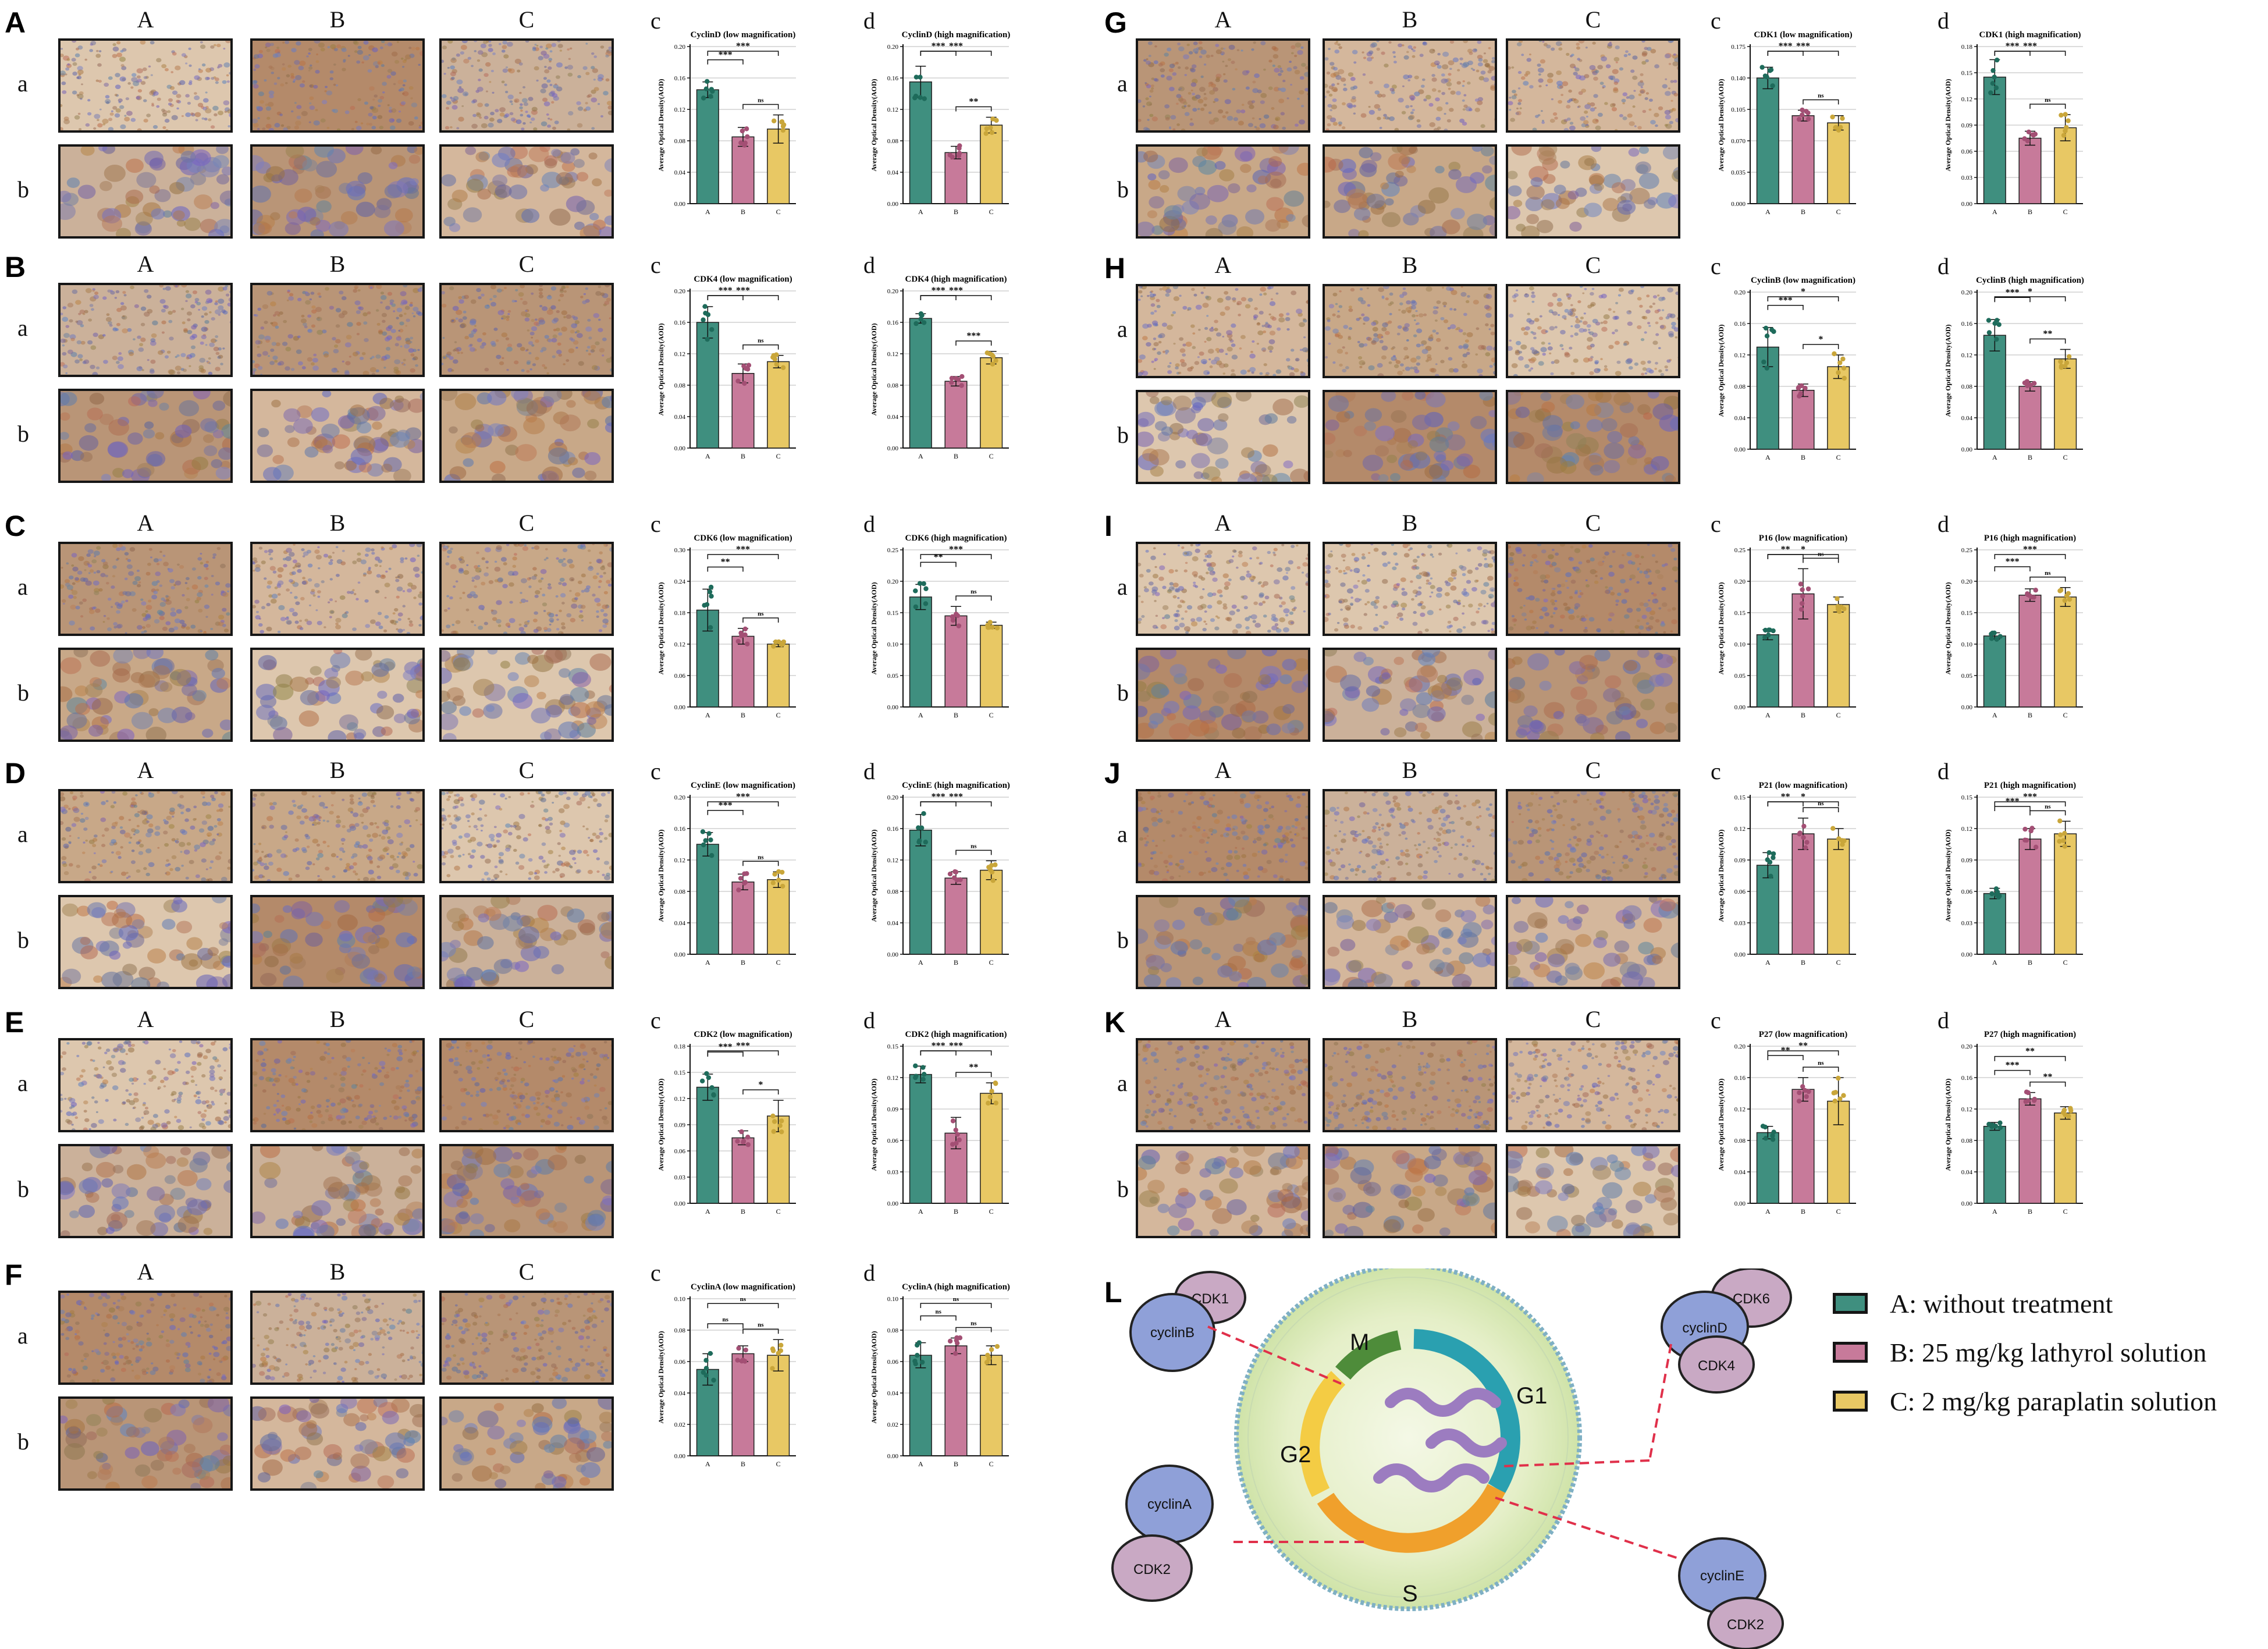 This screenshot has width=2268, height=1649. Describe the element at coordinates (743, 1299) in the screenshot. I see `significance-label: ns` at that location.